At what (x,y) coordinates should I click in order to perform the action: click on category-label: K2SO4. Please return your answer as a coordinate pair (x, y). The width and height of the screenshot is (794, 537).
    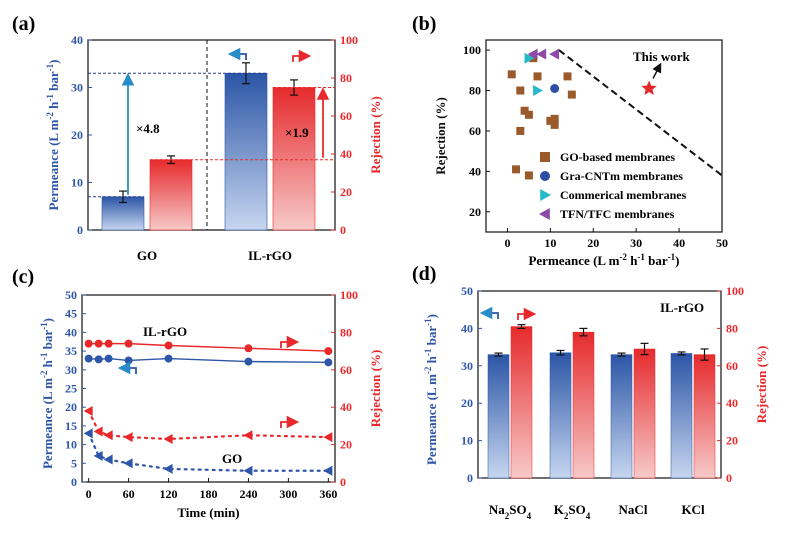
    Looking at the image, I should click on (572, 511).